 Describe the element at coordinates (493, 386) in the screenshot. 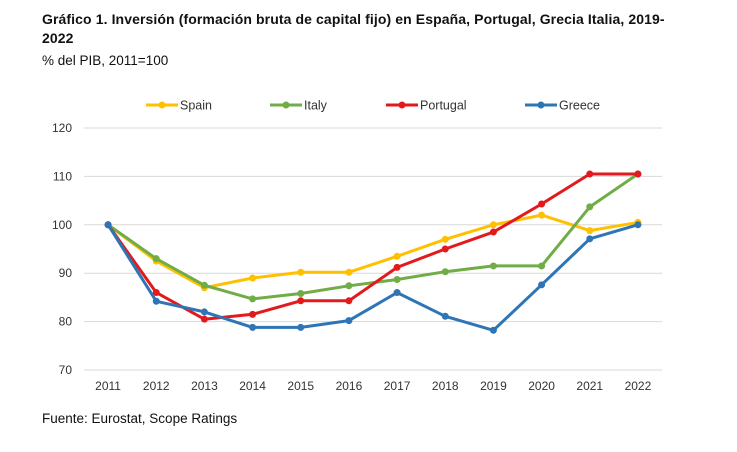

I see `x-tick-label: 2019` at that location.